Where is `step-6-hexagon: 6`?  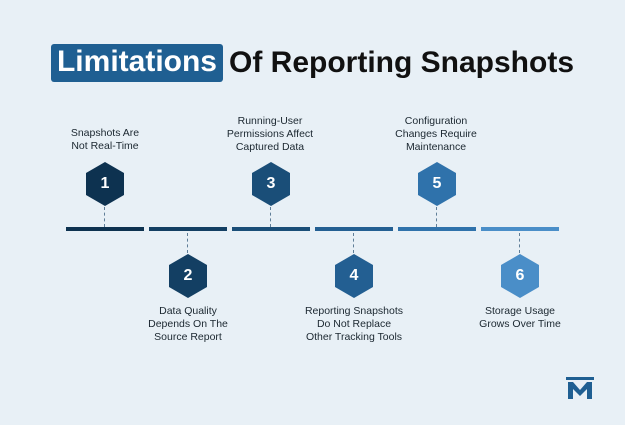 step-6-hexagon: 6 is located at coordinates (520, 276).